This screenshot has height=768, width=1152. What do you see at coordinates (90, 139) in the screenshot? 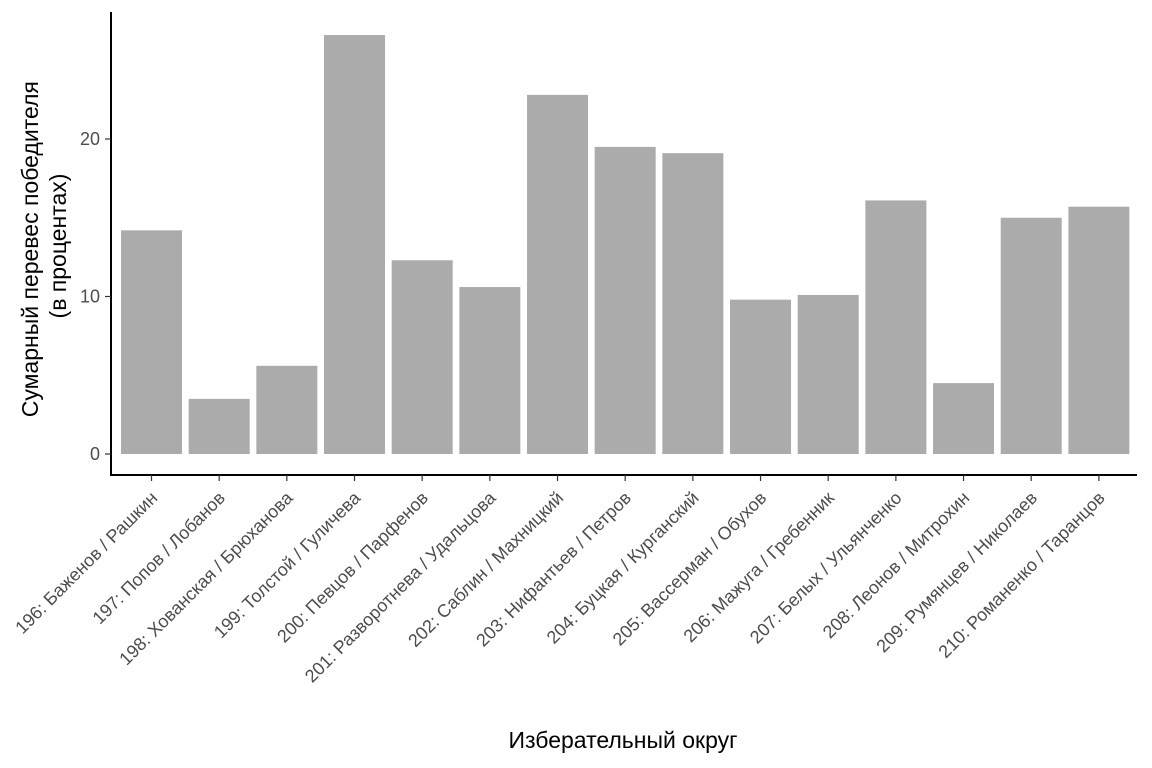
I see `y-tick-label: 20` at bounding box center [90, 139].